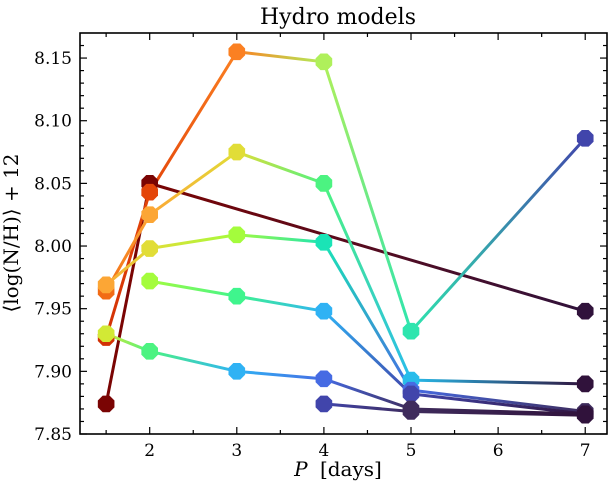  What do you see at coordinates (323, 451) in the screenshot?
I see `x-tick-label: 4` at bounding box center [323, 451].